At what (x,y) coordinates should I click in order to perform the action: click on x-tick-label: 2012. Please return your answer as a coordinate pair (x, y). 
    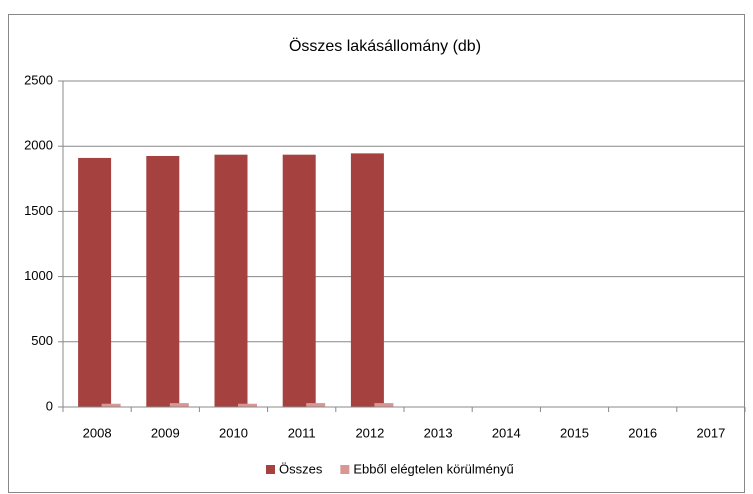
    Looking at the image, I should click on (369, 432).